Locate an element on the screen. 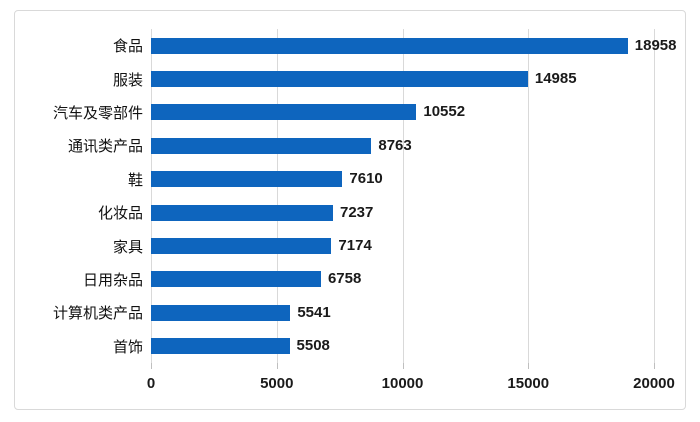 The width and height of the screenshot is (700, 422). value-label: 14985 is located at coordinates (555, 79).